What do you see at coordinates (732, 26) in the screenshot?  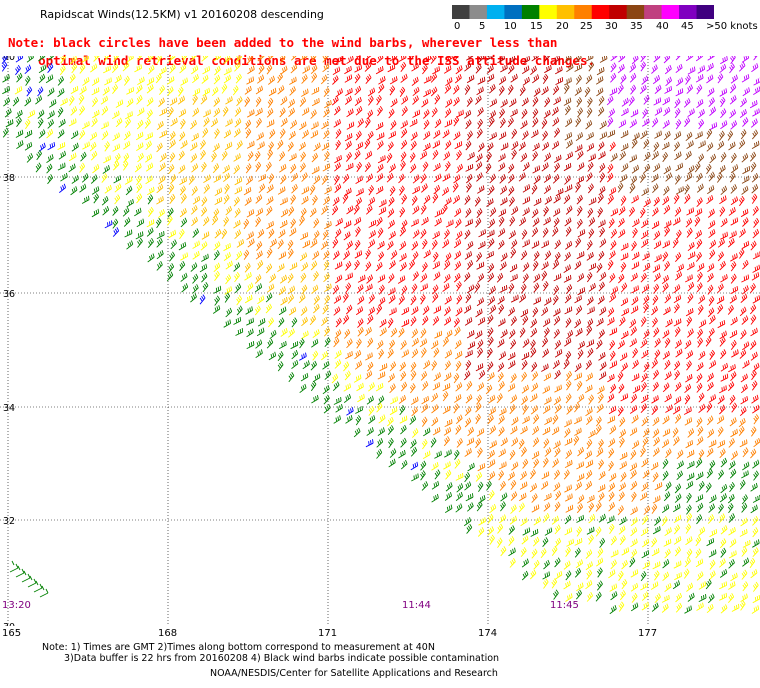 I see `colorbar-label: >50 knots` at bounding box center [732, 26].